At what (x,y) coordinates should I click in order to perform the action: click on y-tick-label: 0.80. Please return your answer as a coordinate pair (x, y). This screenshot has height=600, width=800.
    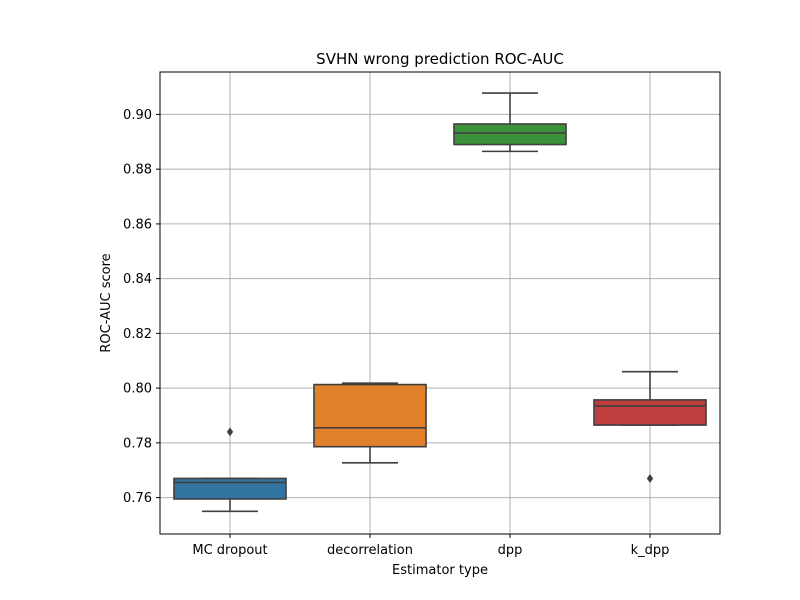
    Looking at the image, I should click on (137, 389).